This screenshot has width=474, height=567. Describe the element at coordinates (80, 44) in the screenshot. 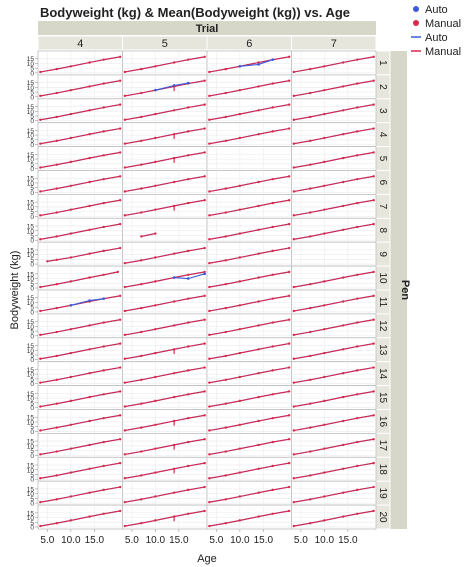

I see `trial-strip-label: 4` at that location.